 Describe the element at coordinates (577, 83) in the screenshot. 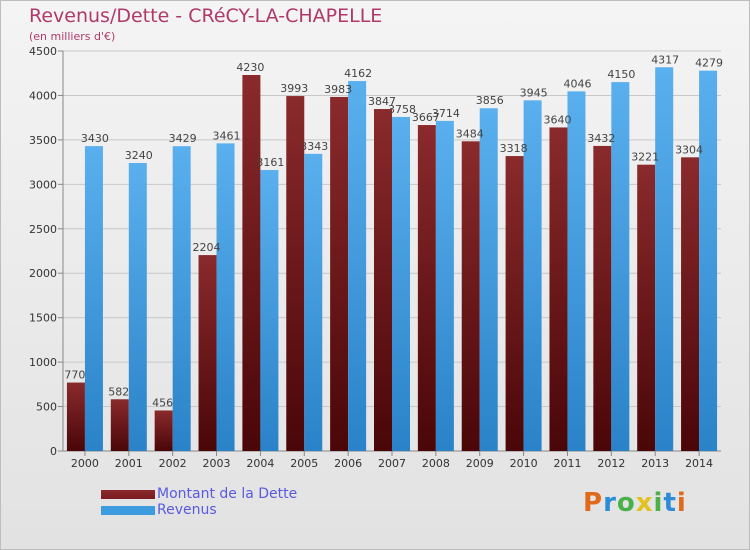

I see `data-label-revenus: 4046` at that location.